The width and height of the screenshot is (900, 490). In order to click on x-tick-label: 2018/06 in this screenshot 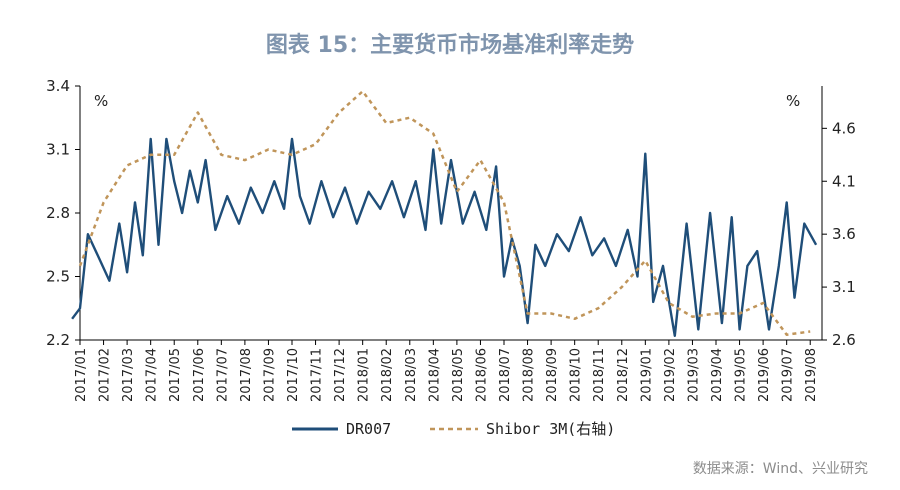, I will do `click(481, 375)`.